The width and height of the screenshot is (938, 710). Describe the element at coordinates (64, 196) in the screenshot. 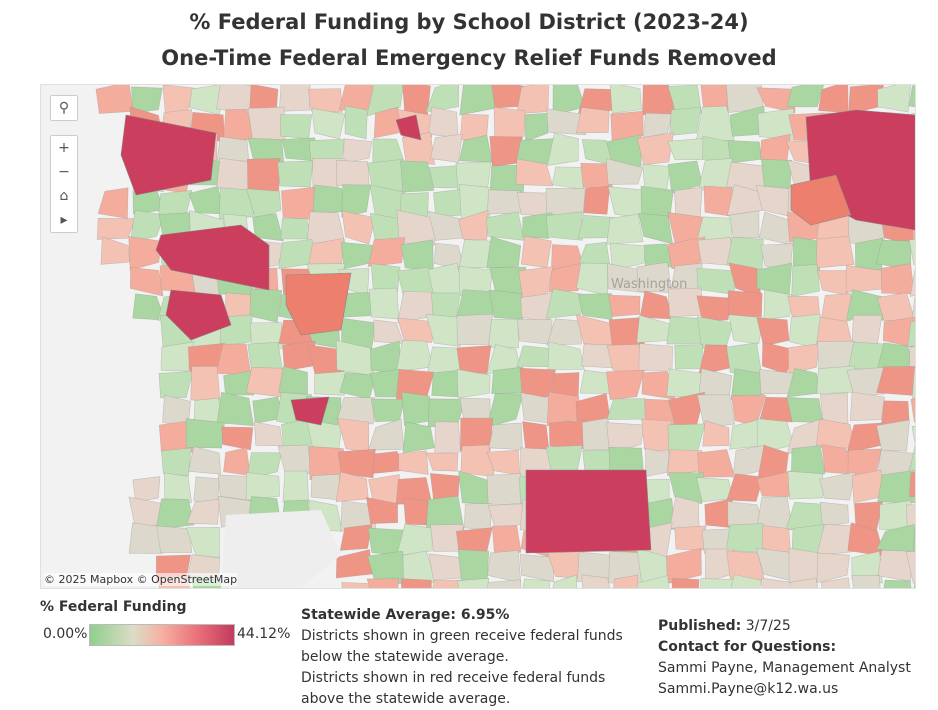

I see `home: ⌂` at that location.